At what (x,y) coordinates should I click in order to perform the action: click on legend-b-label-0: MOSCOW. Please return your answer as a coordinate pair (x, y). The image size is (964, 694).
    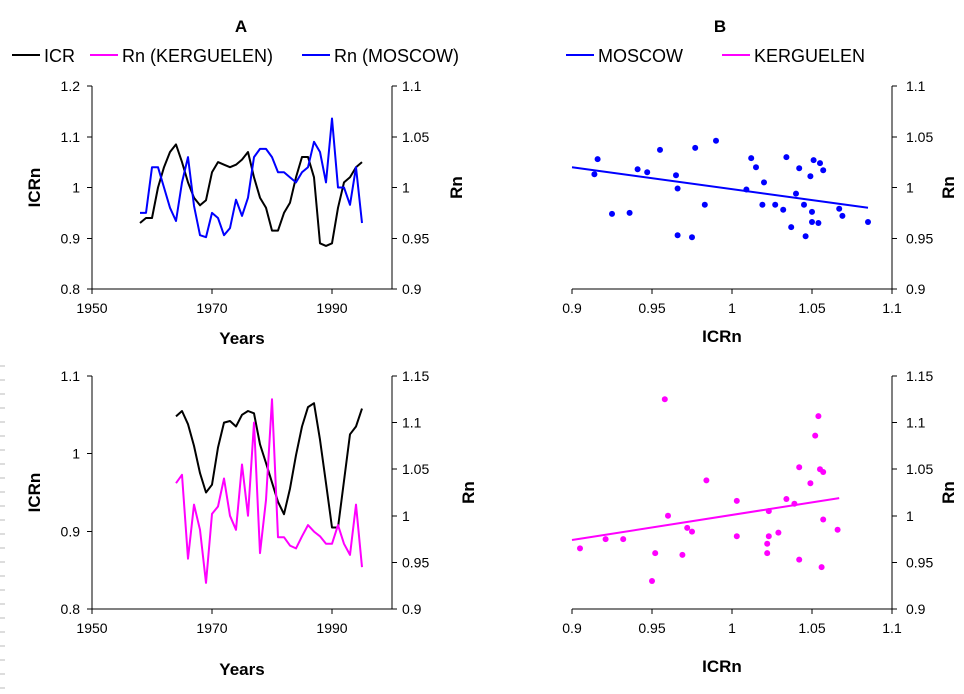
    Looking at the image, I should click on (640, 56).